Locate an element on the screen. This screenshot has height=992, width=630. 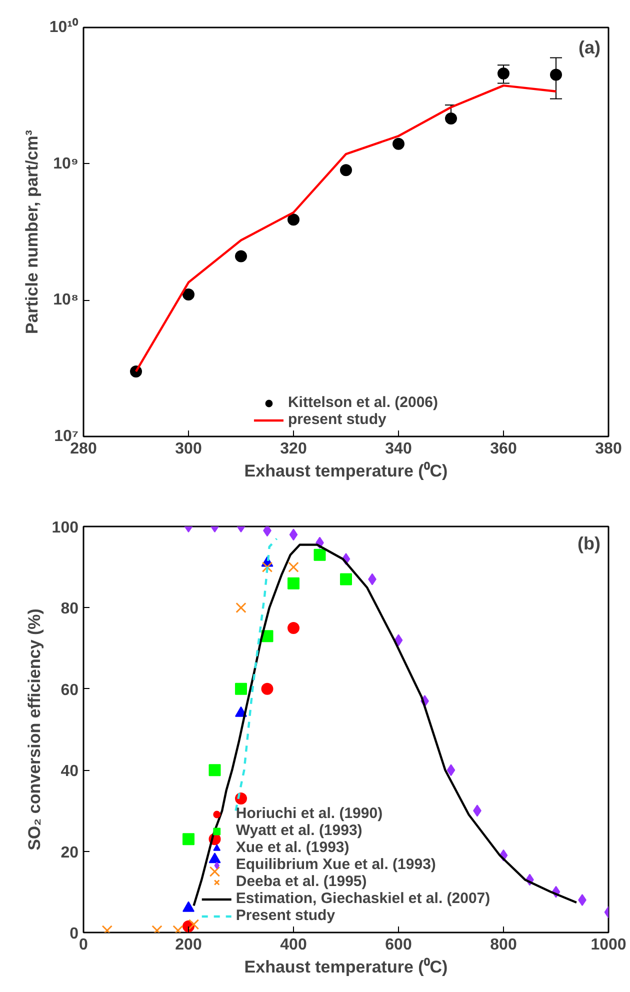
y-tick-label: 10¹⁰ is located at coordinates (63, 27).